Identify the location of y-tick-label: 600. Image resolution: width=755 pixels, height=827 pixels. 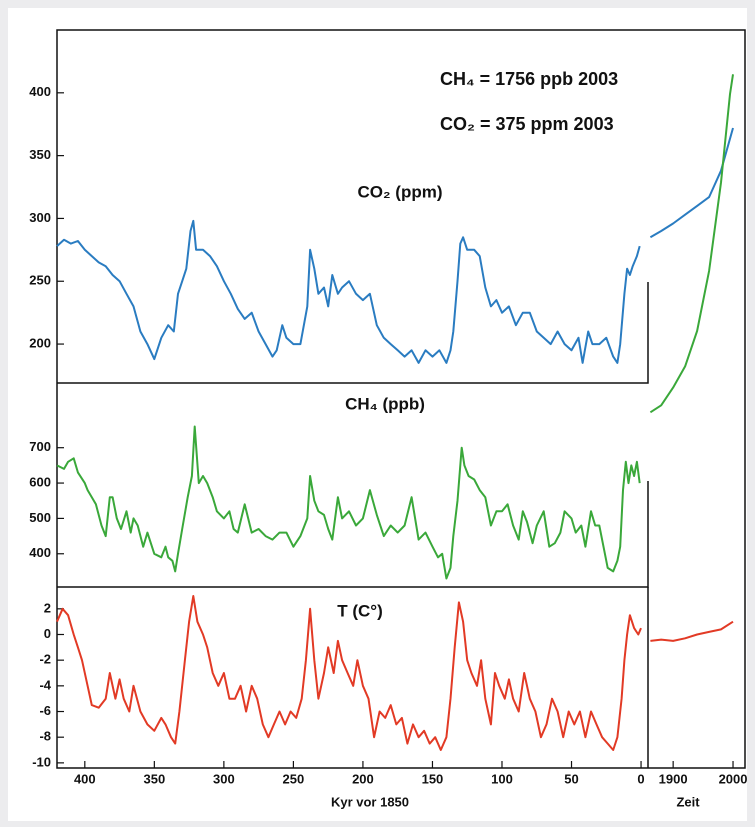
(40, 481).